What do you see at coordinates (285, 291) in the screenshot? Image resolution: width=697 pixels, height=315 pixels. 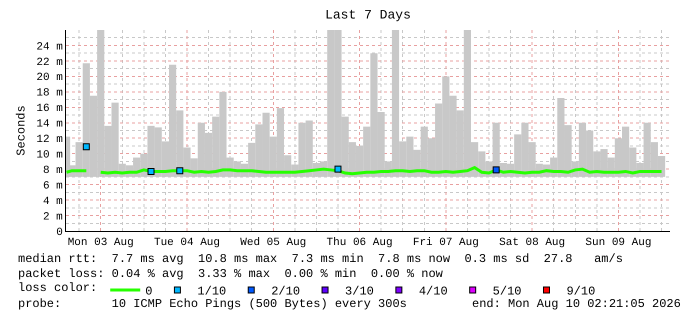 I see `legend-label: 2/10` at bounding box center [285, 291].